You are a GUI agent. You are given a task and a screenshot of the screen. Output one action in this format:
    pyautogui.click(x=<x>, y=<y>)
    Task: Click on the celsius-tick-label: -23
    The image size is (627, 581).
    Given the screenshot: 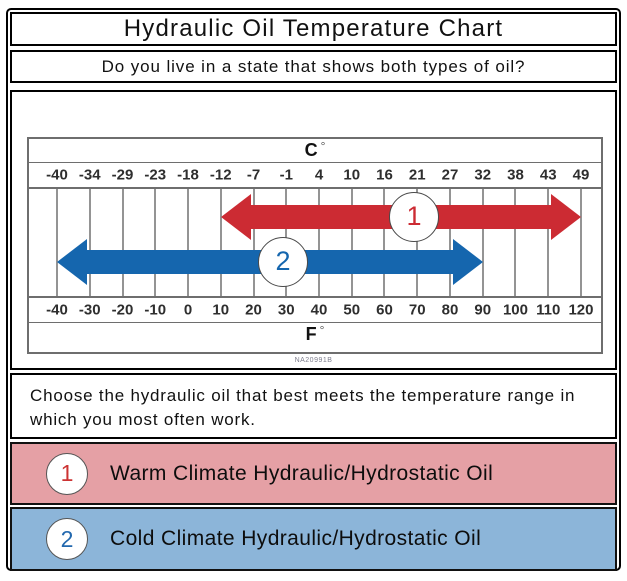 What is the action you would take?
    pyautogui.click(x=155, y=175)
    